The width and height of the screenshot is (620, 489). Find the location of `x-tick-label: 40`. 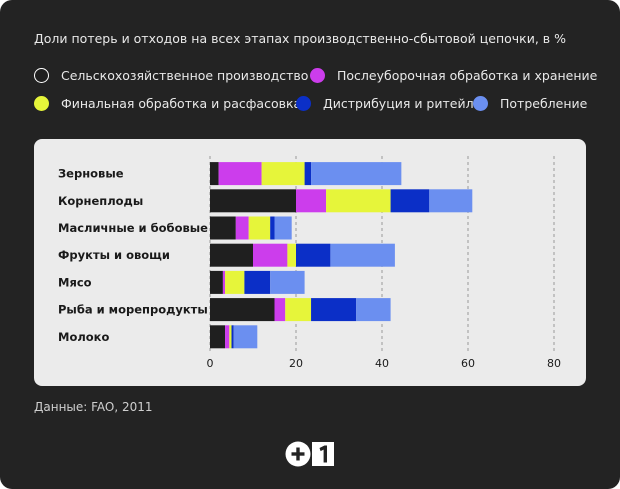

x-tick-label: 40 is located at coordinates (382, 363).